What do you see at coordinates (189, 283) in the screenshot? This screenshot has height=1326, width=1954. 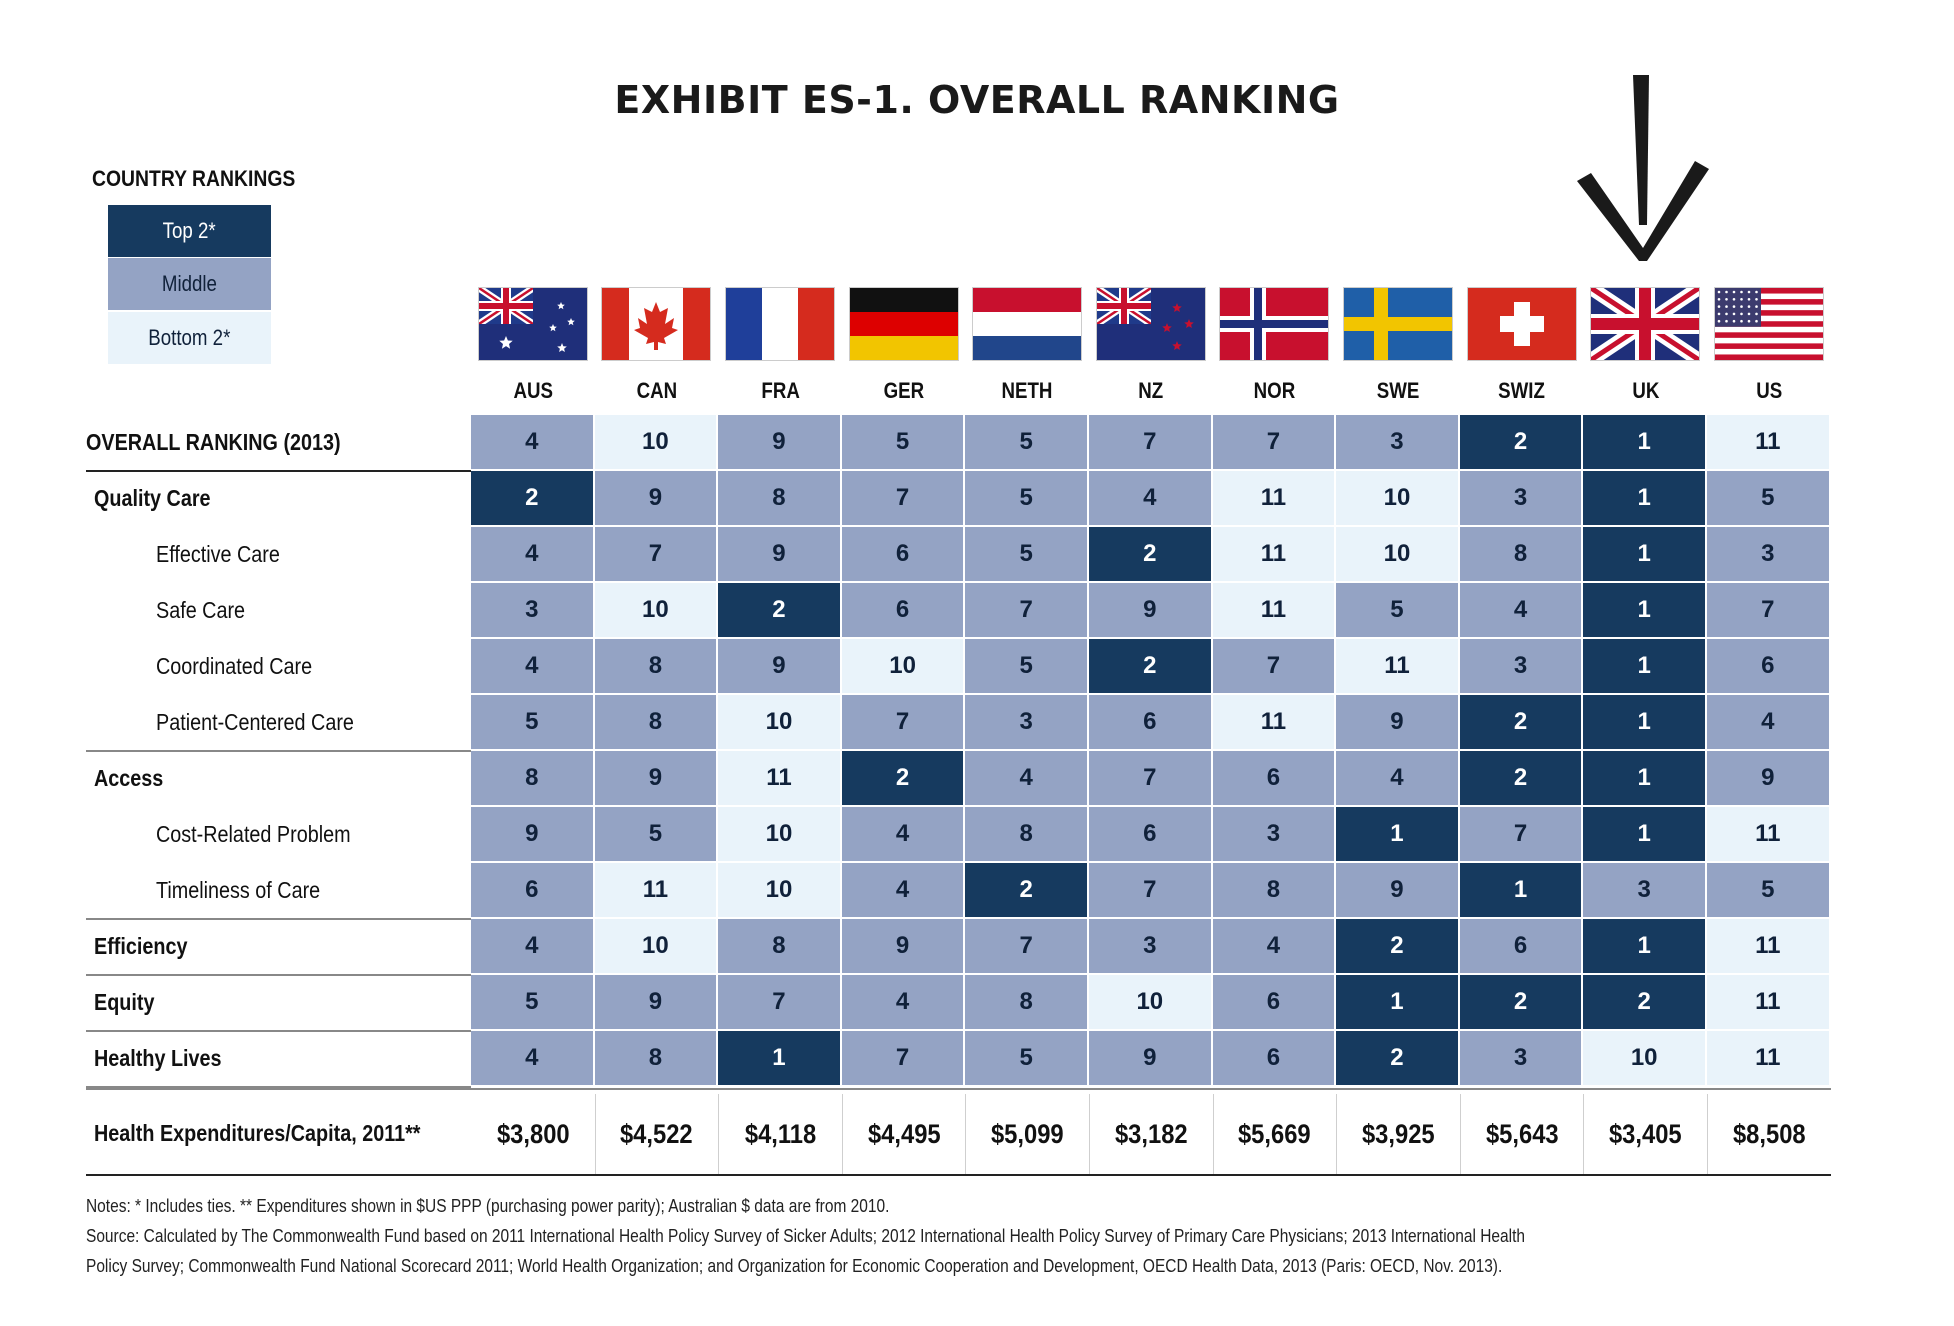 I see `legend-middle-label: Middle` at bounding box center [189, 283].